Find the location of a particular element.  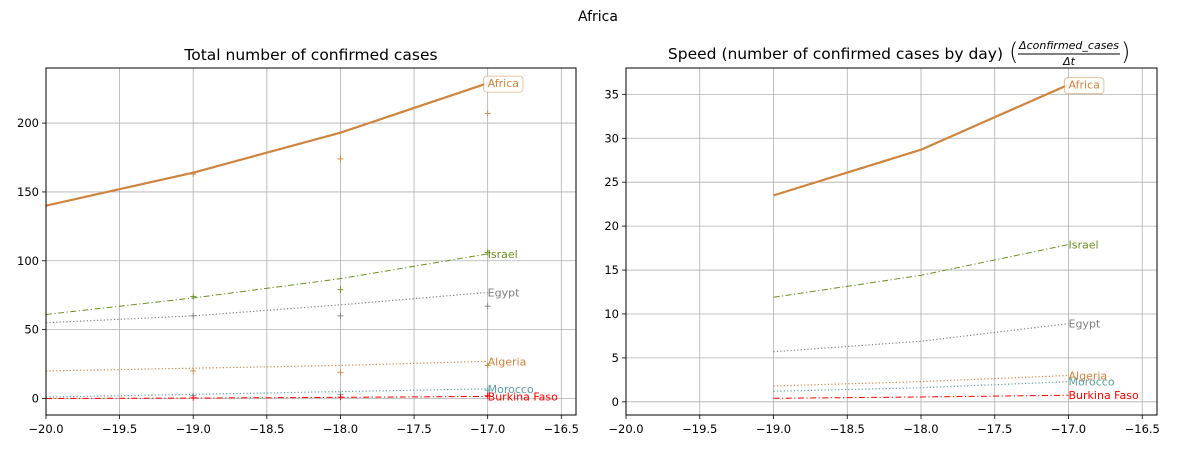

chart-left-series-label: Israel is located at coordinates (503, 254).